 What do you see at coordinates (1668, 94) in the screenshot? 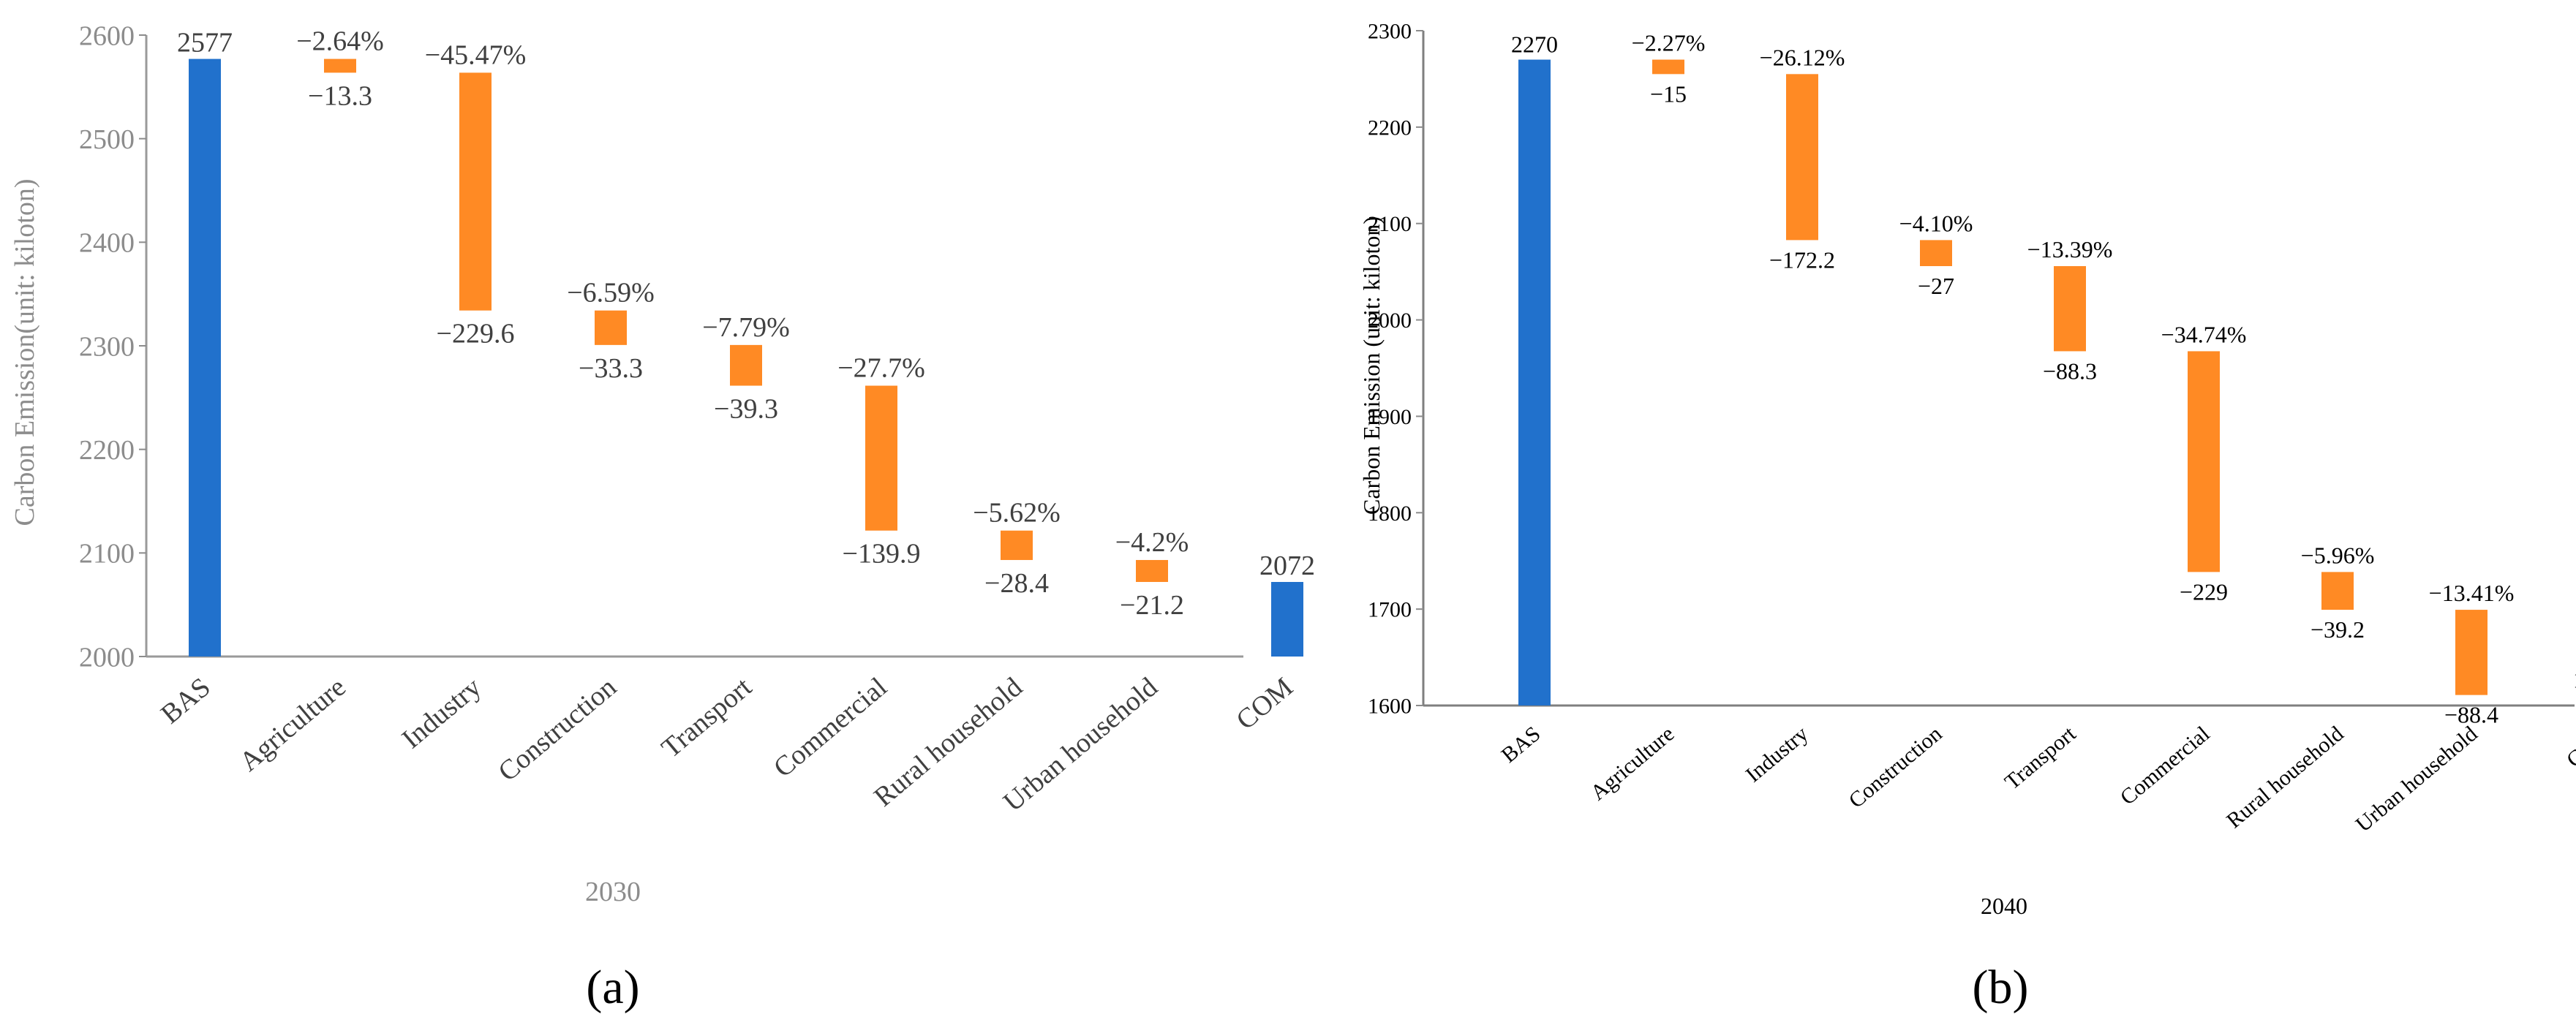
I see `panel-b-value-label: −15` at bounding box center [1668, 94].